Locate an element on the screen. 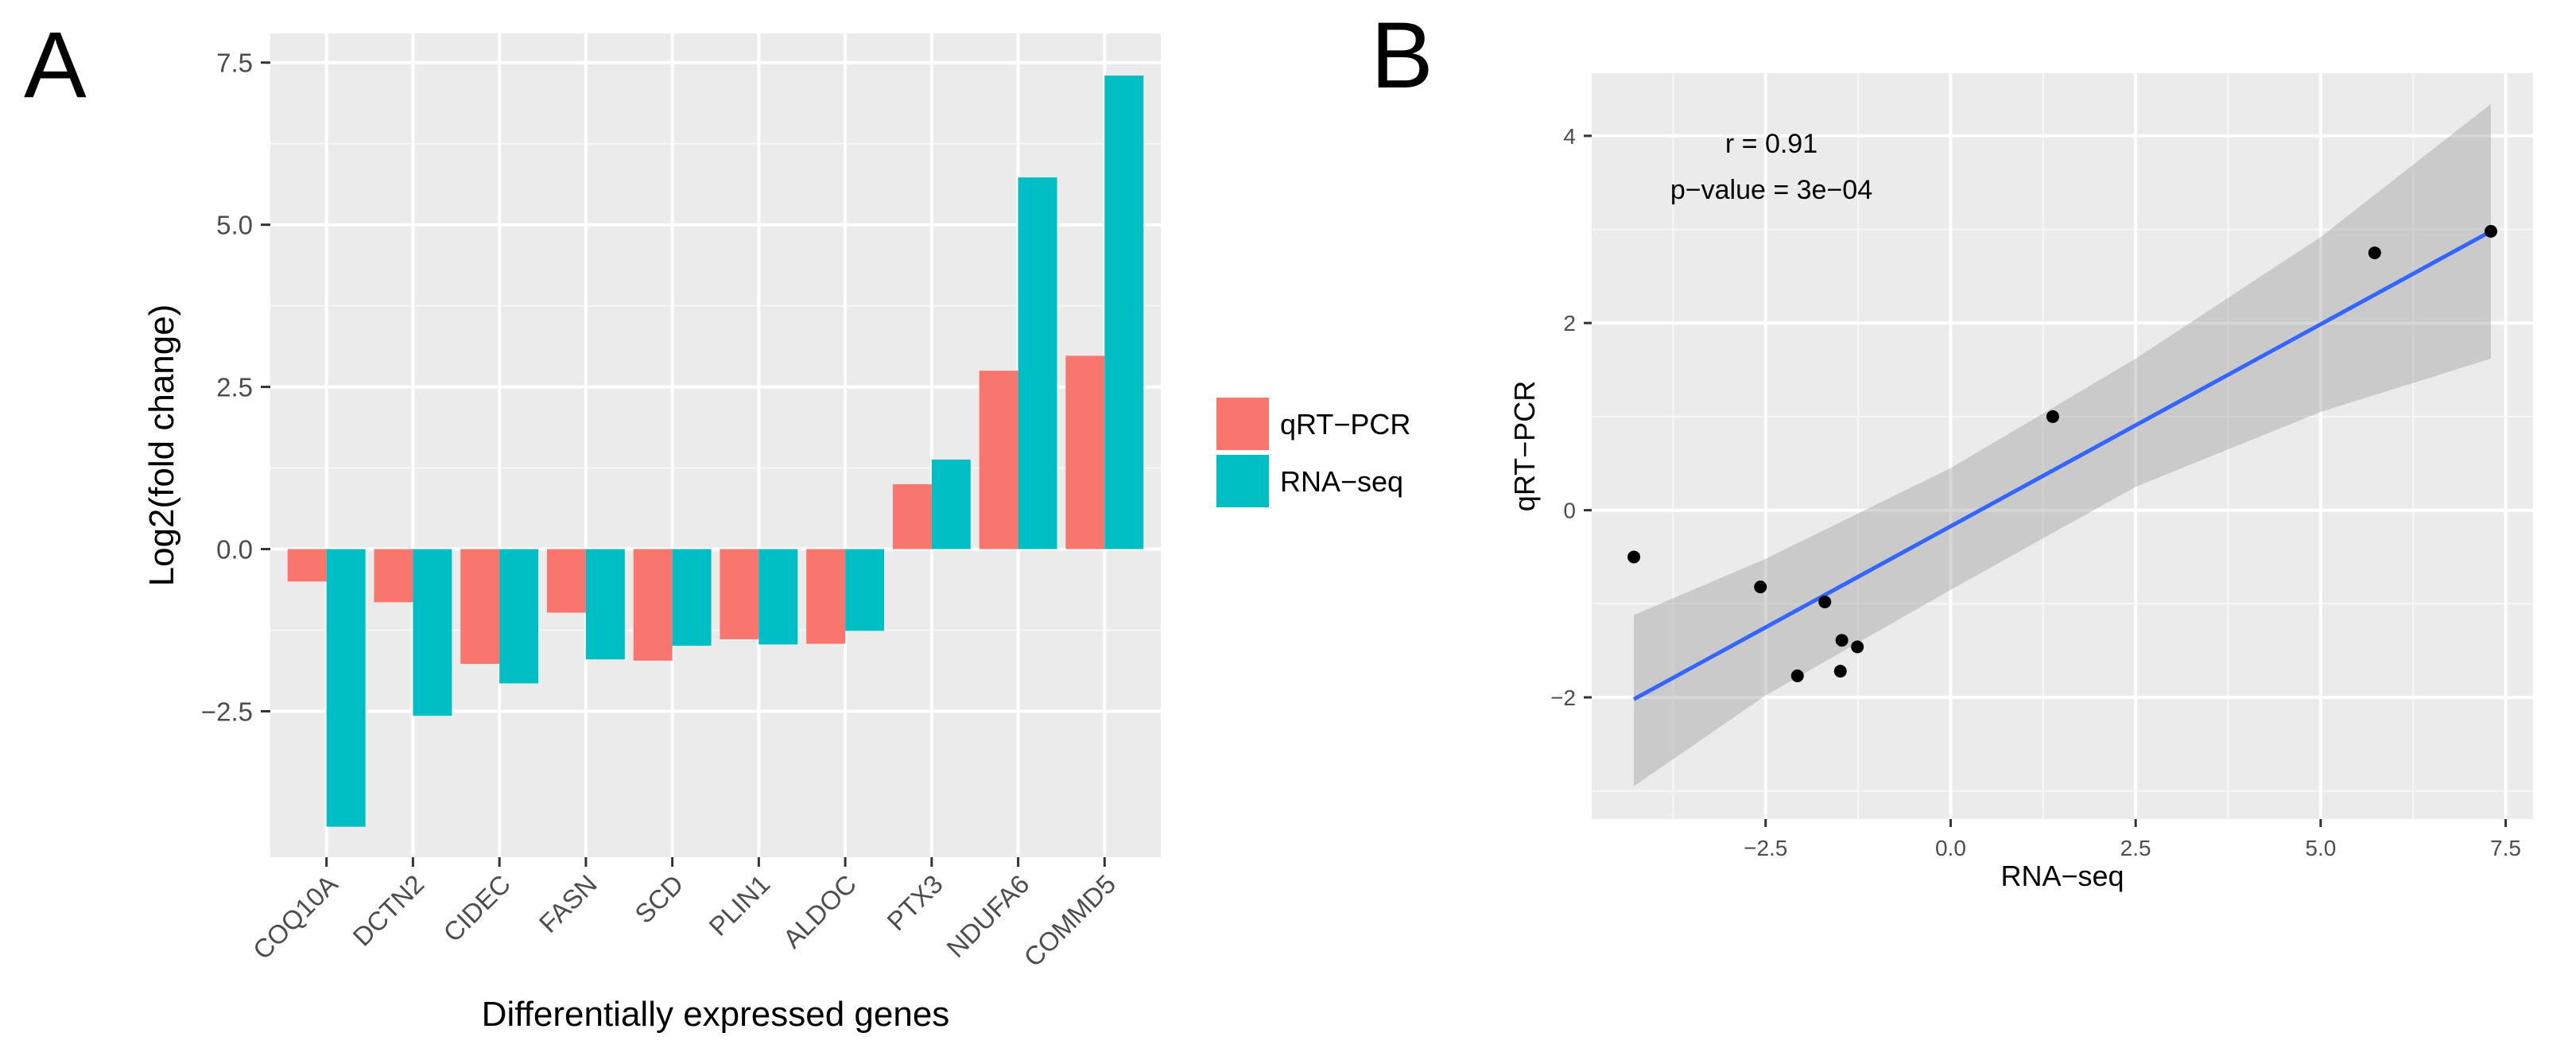 The image size is (2576, 1056). x-tick-label: PLIN1 is located at coordinates (739, 905).